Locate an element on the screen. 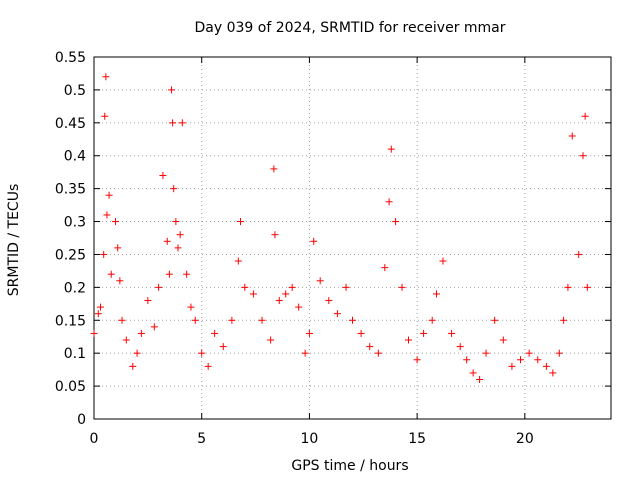 The width and height of the screenshot is (640, 480). y-tick-label: 0.05 is located at coordinates (70, 387).